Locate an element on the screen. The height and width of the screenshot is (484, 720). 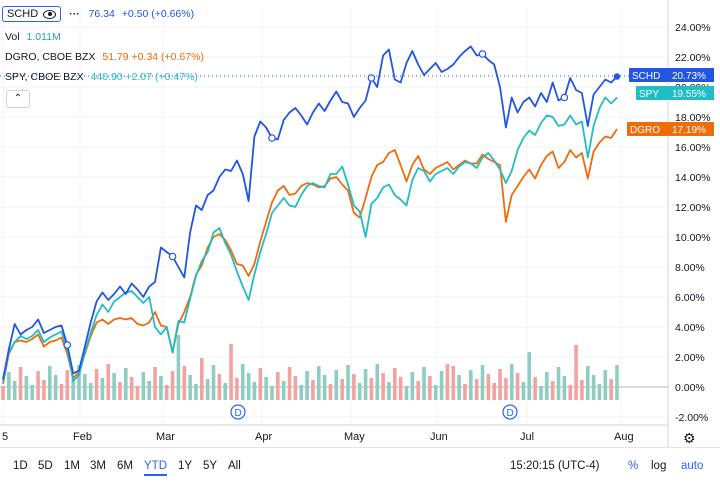
range-1y: 1Y is located at coordinates (185, 466).